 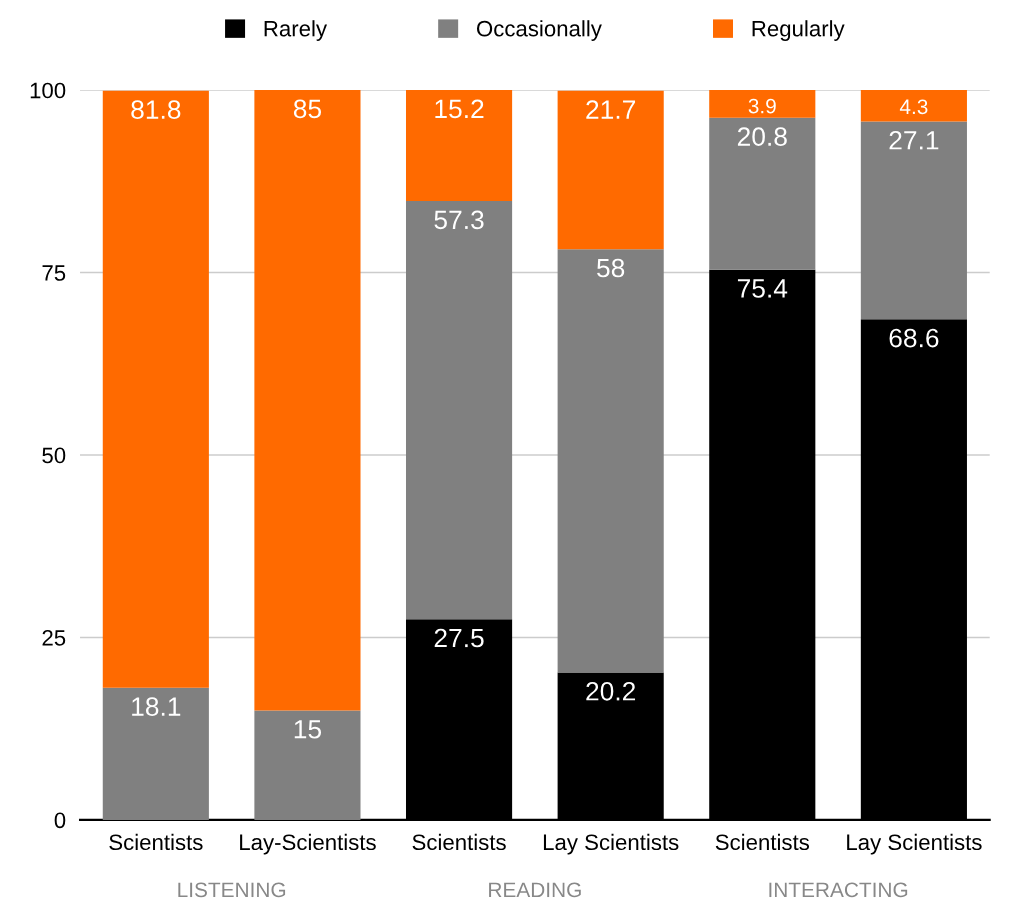 I want to click on data-label: 15, so click(x=308, y=729).